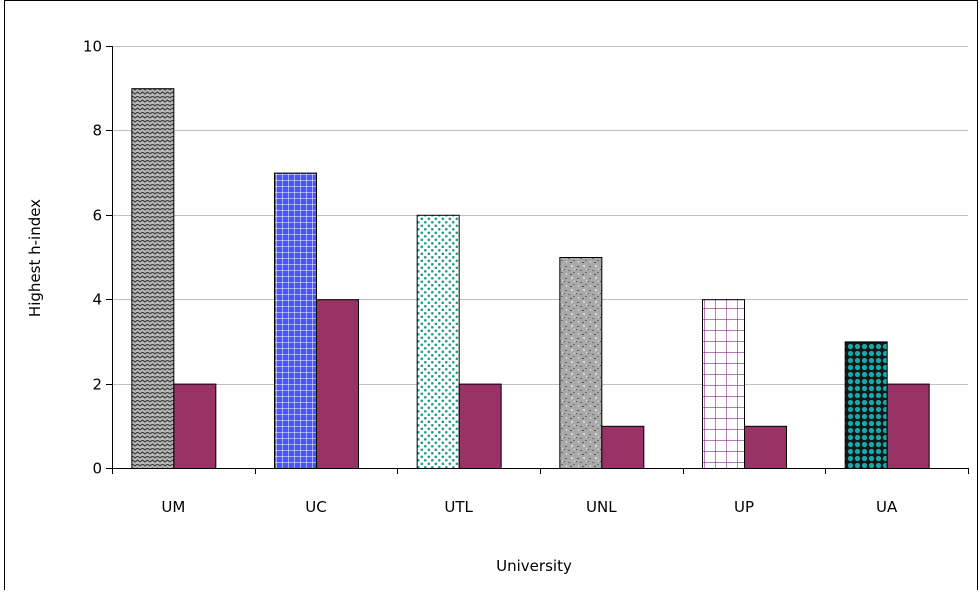 This screenshot has height=594, width=979. Describe the element at coordinates (92, 47) in the screenshot. I see `y-tick-label-10: 10` at that location.